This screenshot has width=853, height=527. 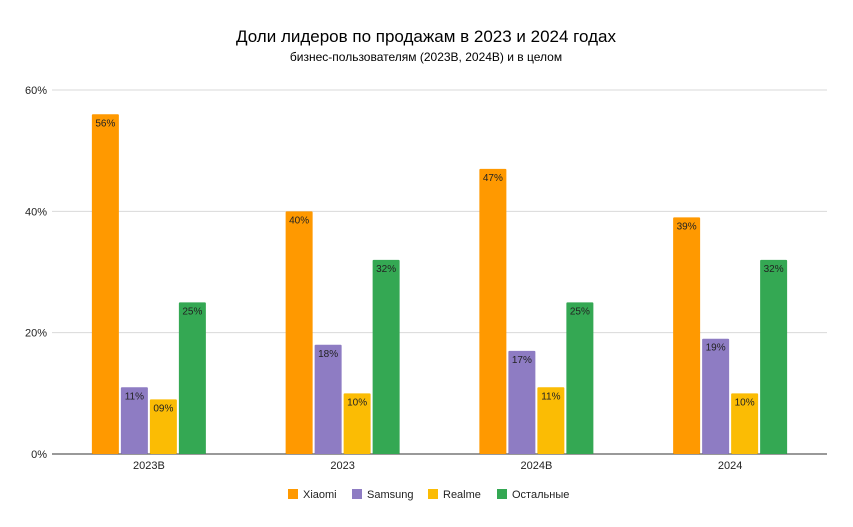 I want to click on legend-label: Realme, so click(x=462, y=495).